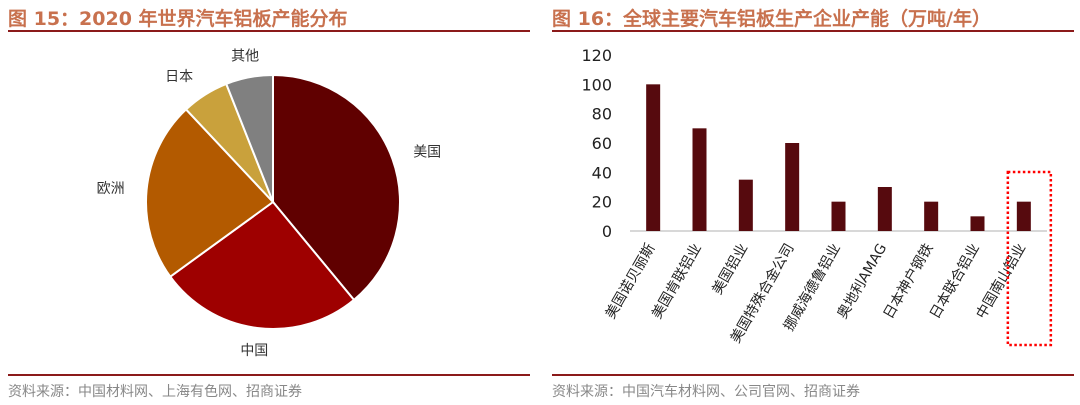 Image resolution: width=1080 pixels, height=405 pixels. I want to click on y-tick-label: 100, so click(596, 84).